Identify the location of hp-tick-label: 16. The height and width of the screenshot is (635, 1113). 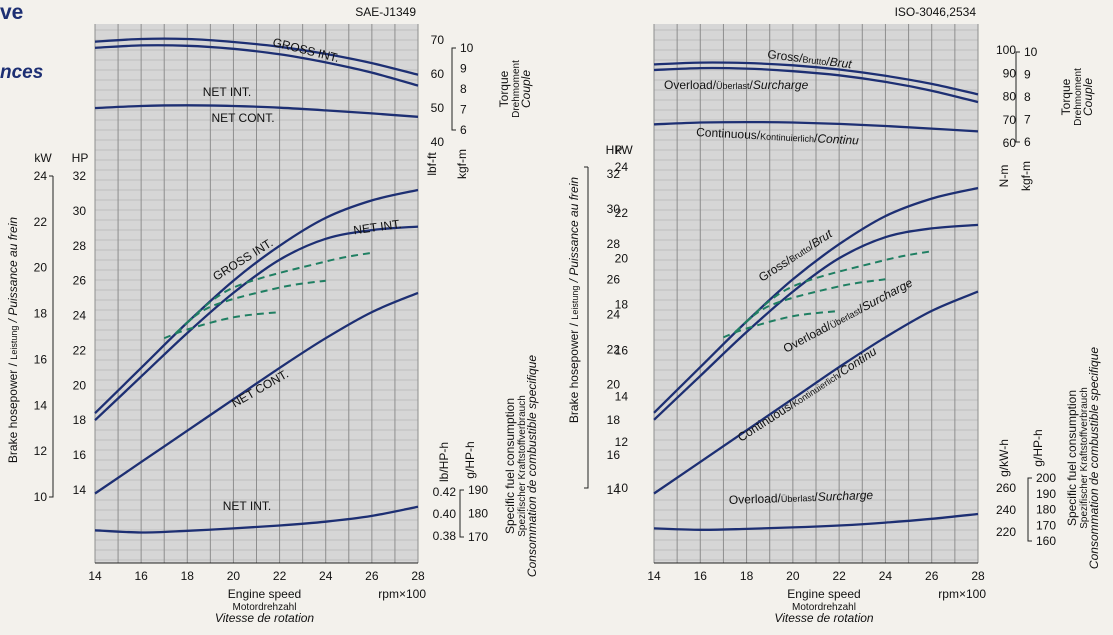
(80, 455).